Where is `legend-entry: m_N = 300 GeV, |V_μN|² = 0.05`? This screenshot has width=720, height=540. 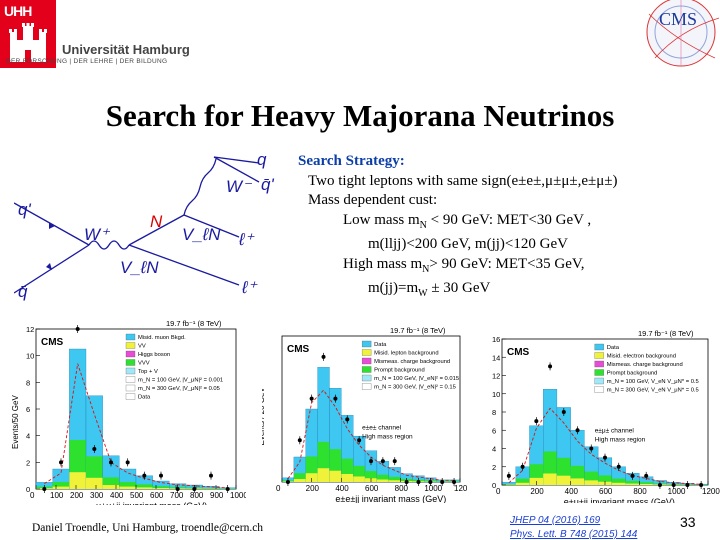
legend-entry: m_N = 300 GeV, |V_μN|² = 0.05 is located at coordinates (179, 389).